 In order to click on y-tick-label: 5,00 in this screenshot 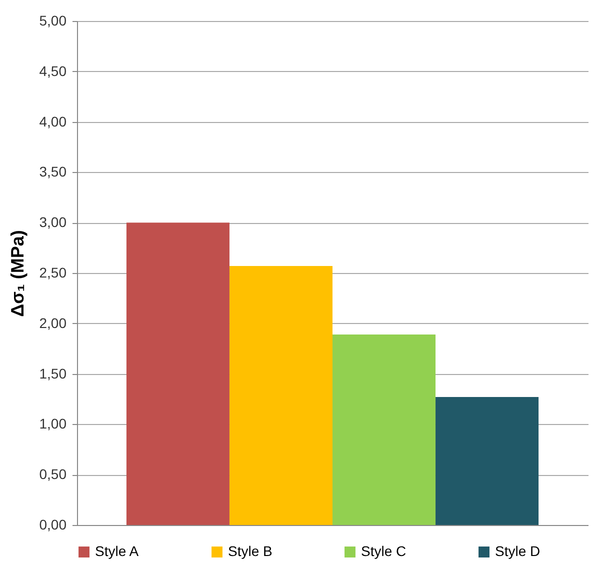, I will do `click(53, 20)`.